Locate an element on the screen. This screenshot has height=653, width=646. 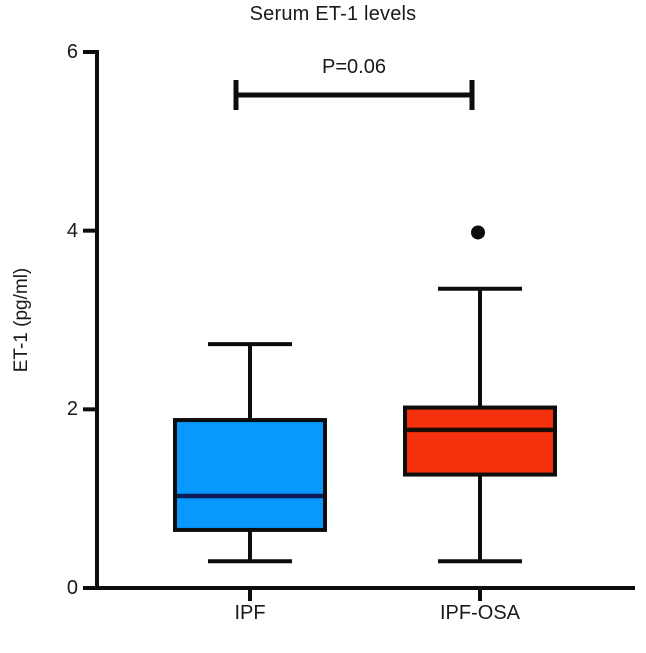
p-value-label: P=0.06 is located at coordinates (354, 67).